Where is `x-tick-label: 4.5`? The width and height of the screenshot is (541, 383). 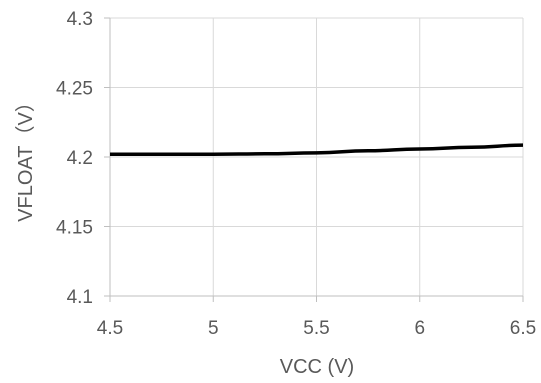
x-tick-label: 4.5 is located at coordinates (110, 328).